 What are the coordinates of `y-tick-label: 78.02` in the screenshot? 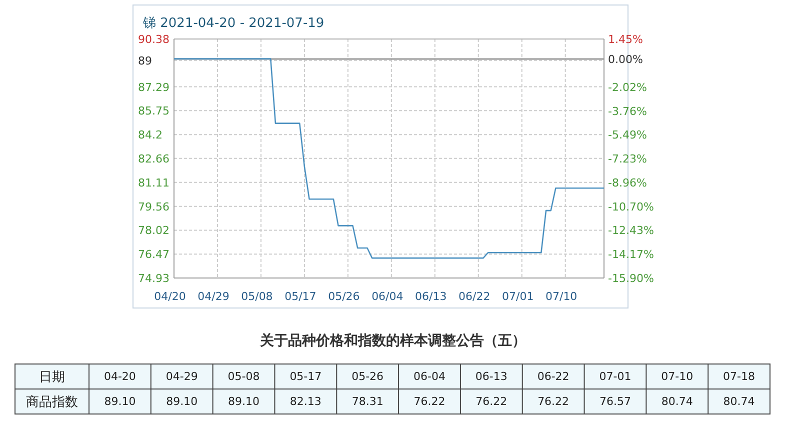 It's located at (154, 231).